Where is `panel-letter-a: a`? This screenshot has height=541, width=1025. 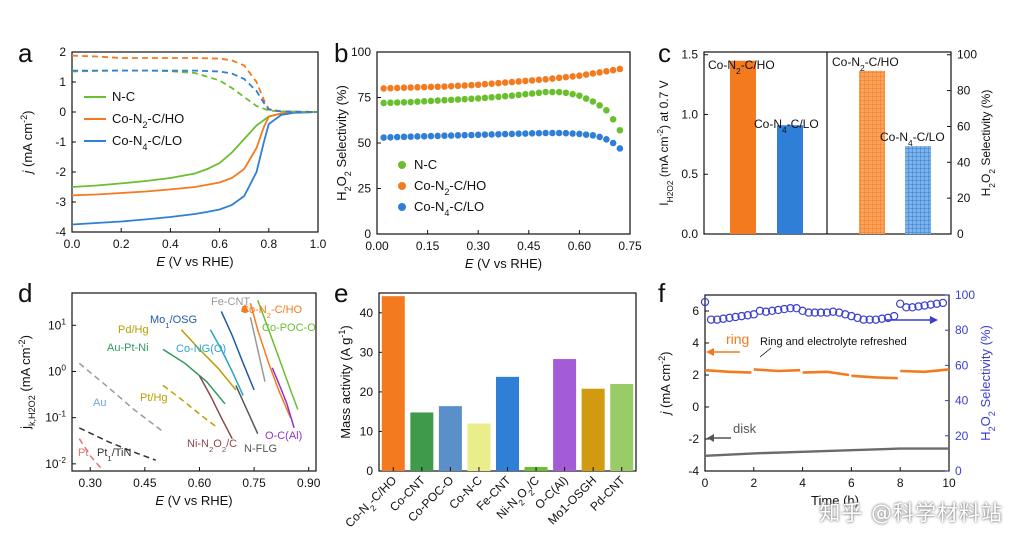 panel-letter-a: a is located at coordinates (25, 53).